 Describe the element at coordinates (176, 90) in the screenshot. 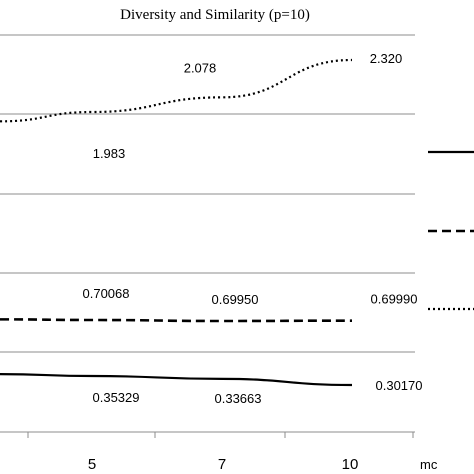

I see `series-line-dotted` at that location.